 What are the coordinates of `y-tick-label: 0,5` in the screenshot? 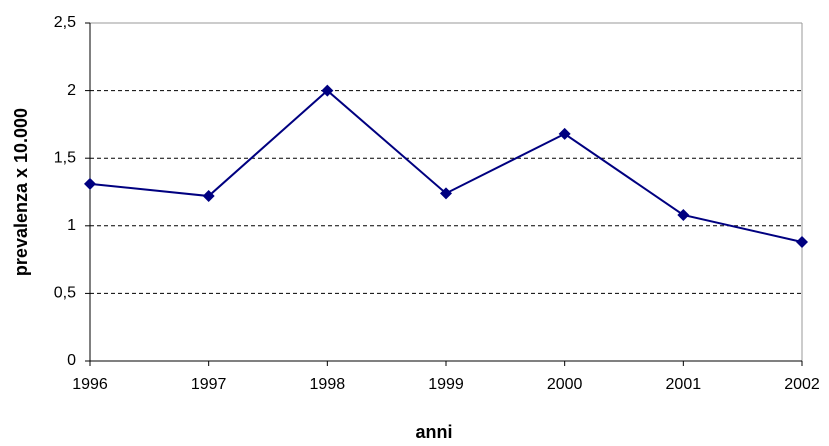 It's located at (65, 293).